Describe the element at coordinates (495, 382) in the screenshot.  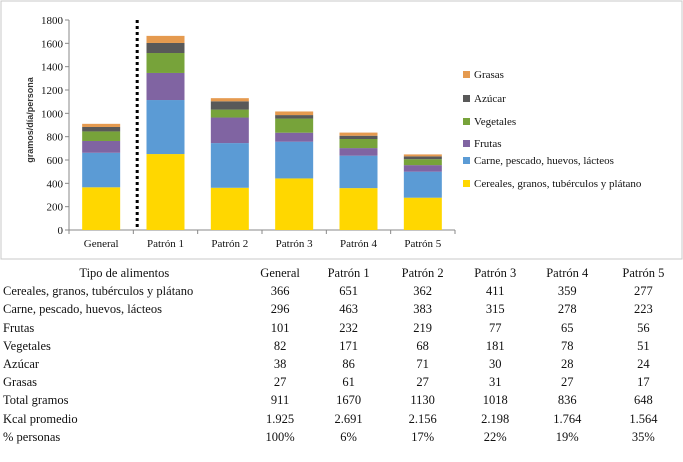
I see `table-cell: 31` at that location.